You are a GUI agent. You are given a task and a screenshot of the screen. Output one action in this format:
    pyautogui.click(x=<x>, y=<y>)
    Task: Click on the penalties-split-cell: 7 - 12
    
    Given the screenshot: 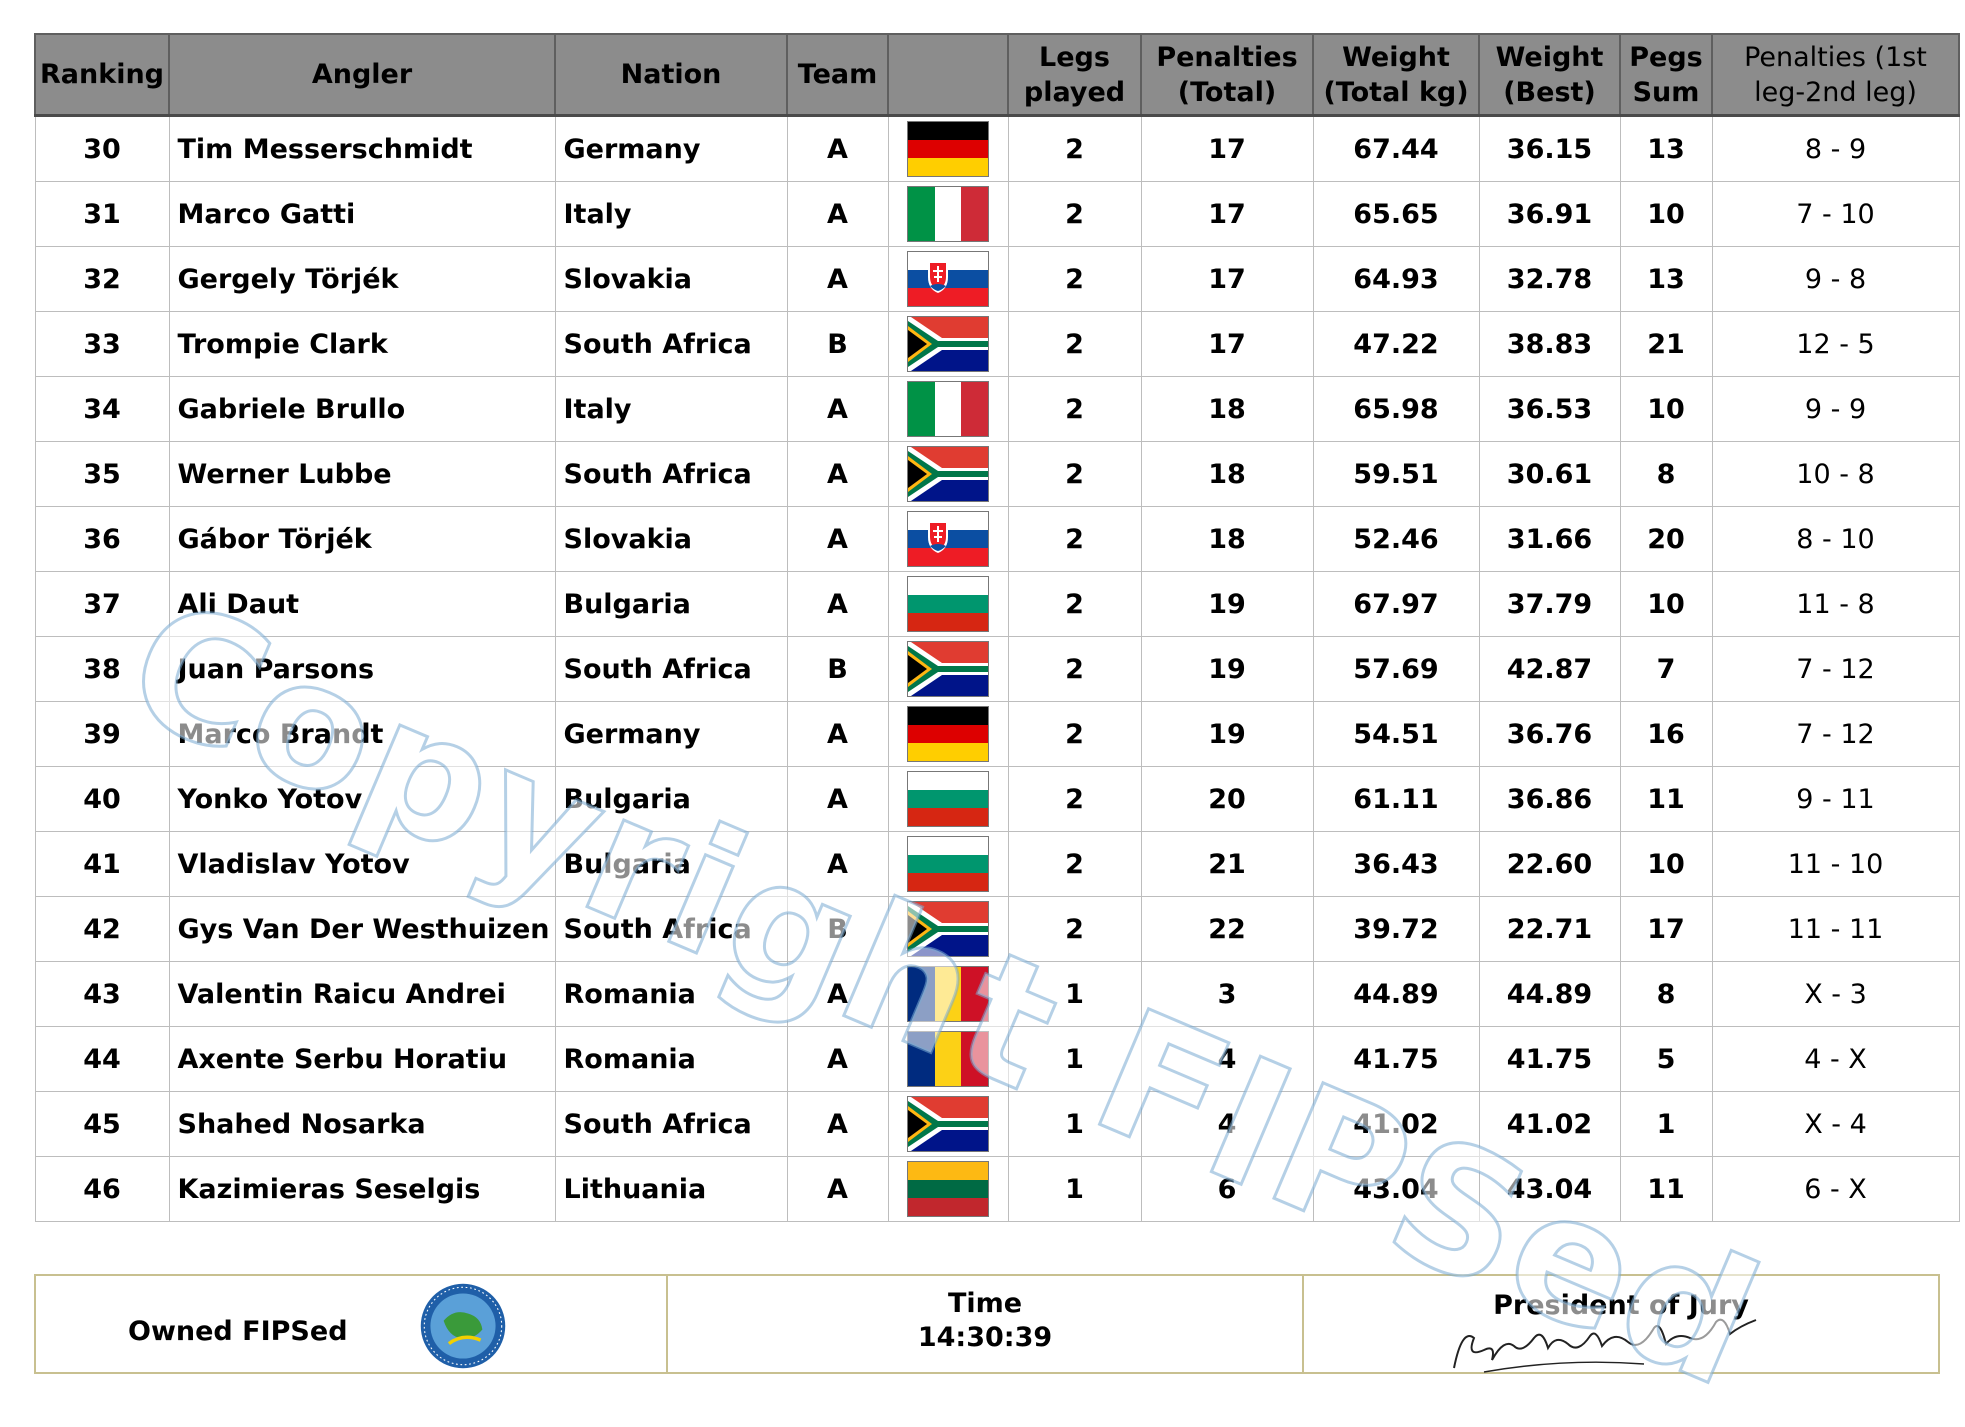 What is the action you would take?
    pyautogui.click(x=1835, y=734)
    